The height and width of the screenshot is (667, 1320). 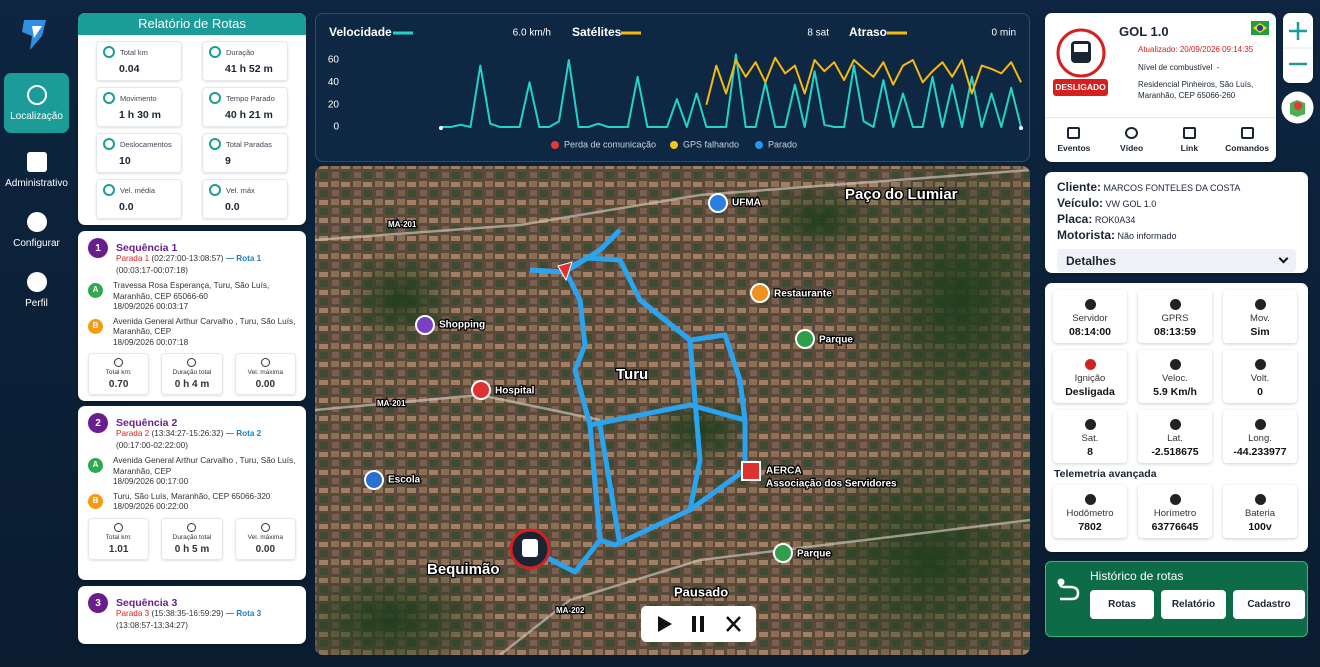 I want to click on sequence-stat-value: 0.70, so click(x=118, y=384).